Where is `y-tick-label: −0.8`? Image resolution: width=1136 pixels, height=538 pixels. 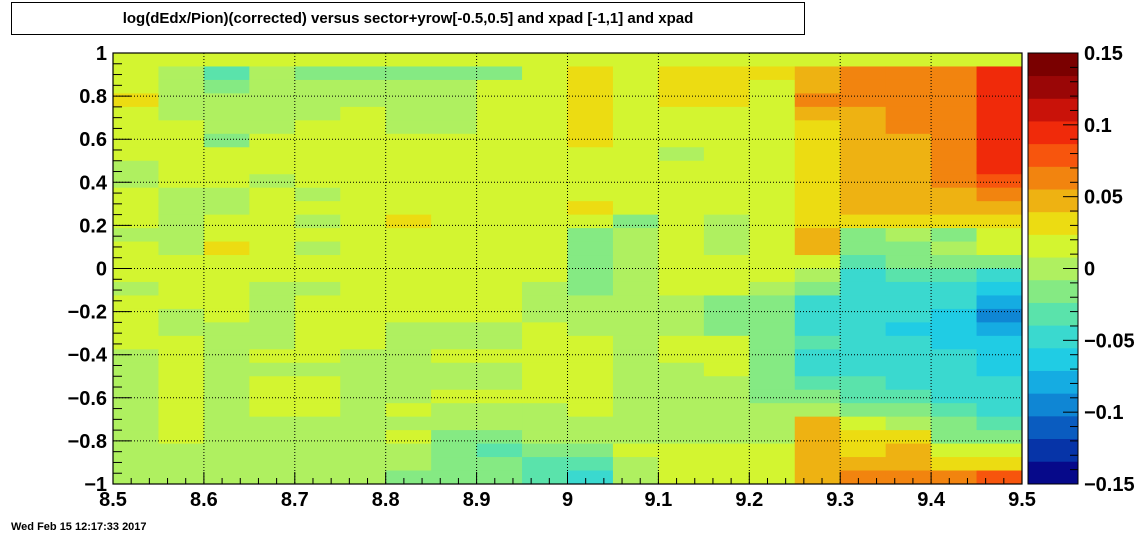 y-tick-label: −0.8 is located at coordinates (87, 442).